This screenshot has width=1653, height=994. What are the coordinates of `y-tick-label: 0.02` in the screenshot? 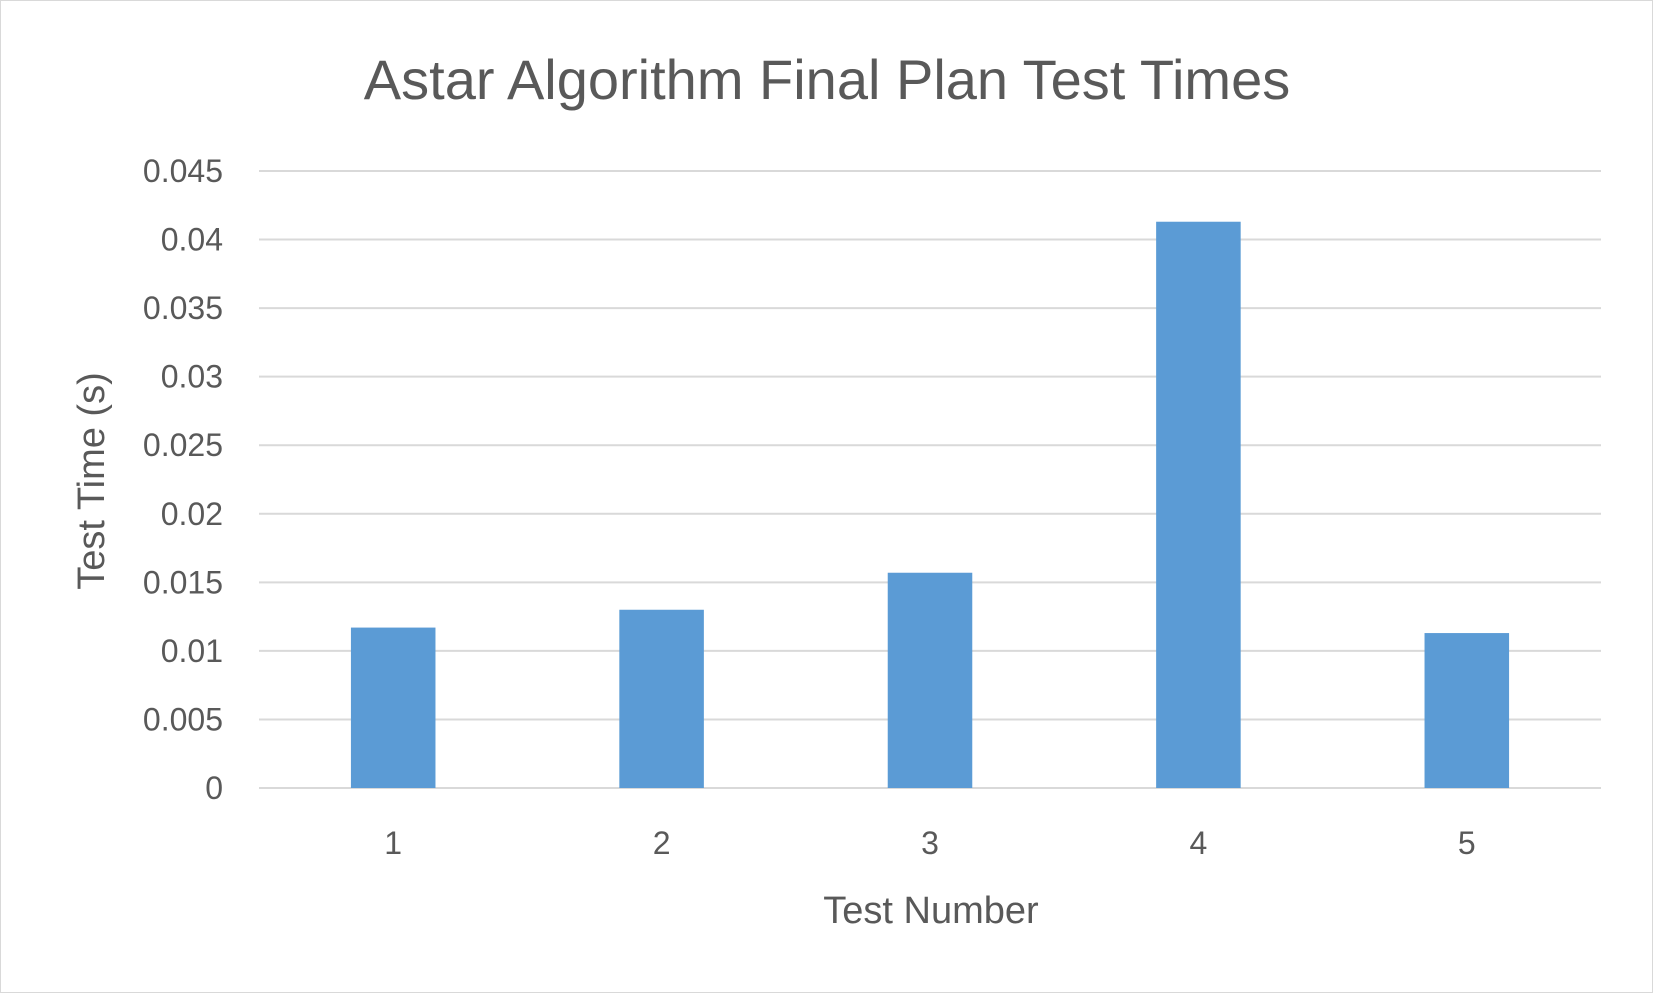 It's located at (192, 514).